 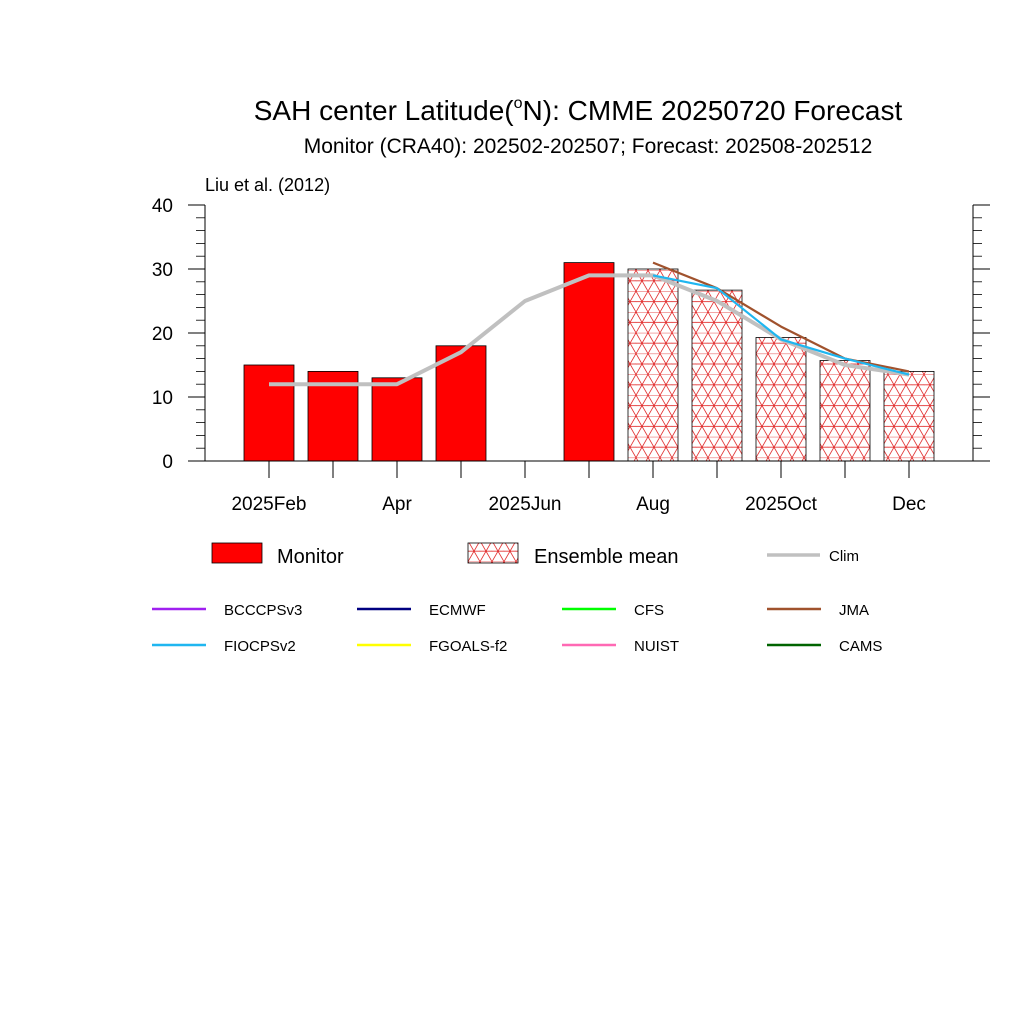 I want to click on legend-fiocpsv2-label: FIOCPSv2, so click(x=260, y=646).